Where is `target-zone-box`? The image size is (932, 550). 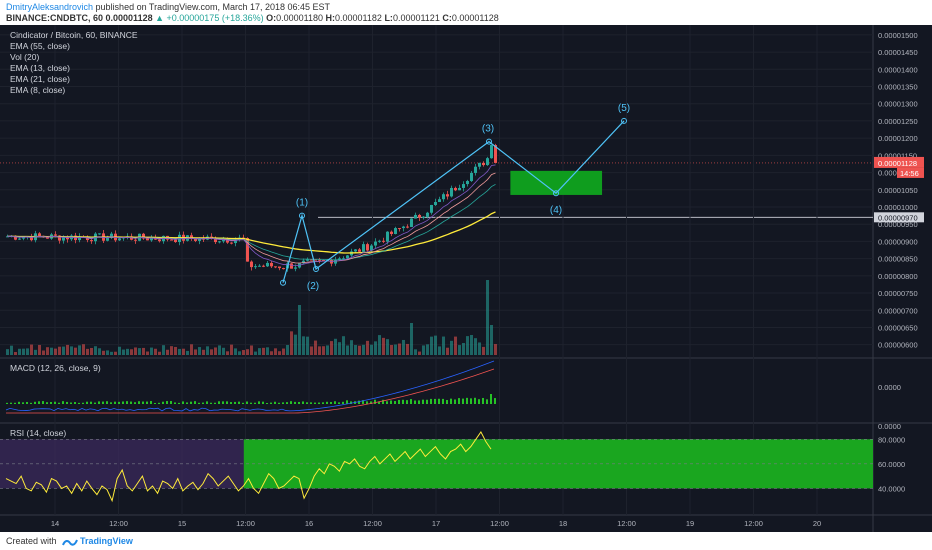 target-zone-box is located at coordinates (556, 182).